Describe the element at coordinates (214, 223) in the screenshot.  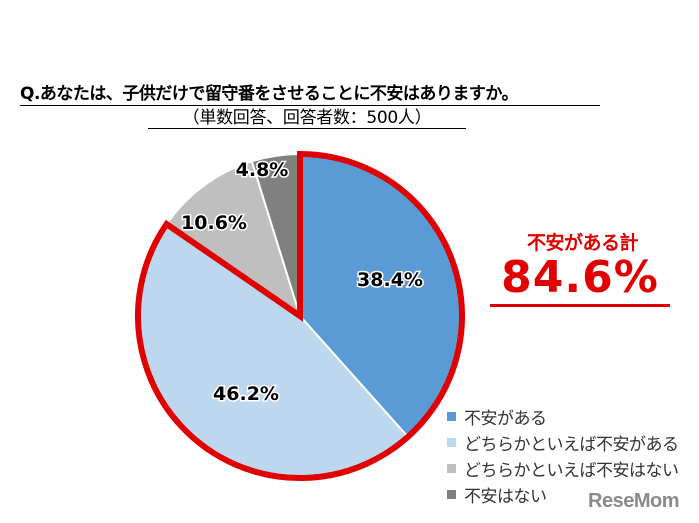
I see `slice-label: 10.6%` at that location.